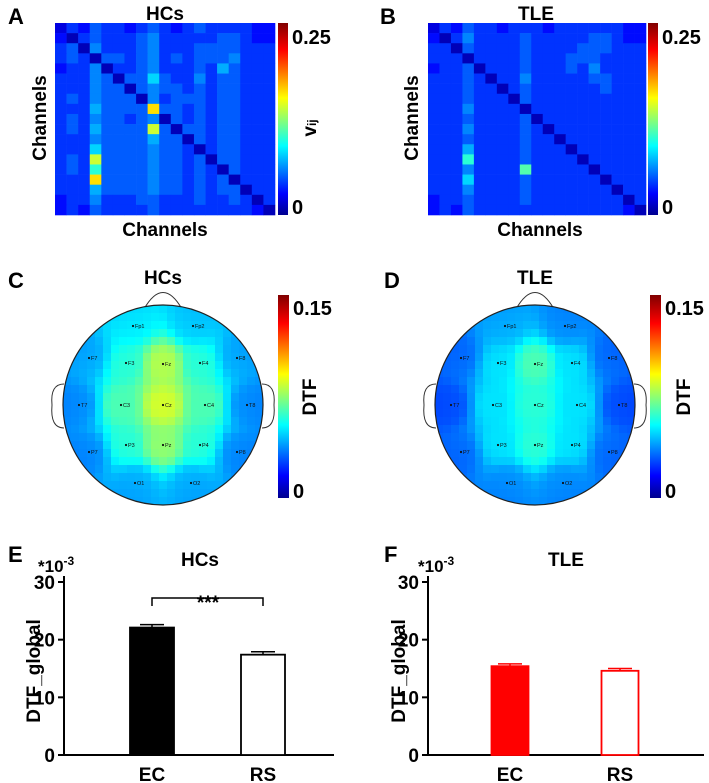  What do you see at coordinates (84, 406) in the screenshot?
I see `electrode-label-t7: T7` at bounding box center [84, 406].